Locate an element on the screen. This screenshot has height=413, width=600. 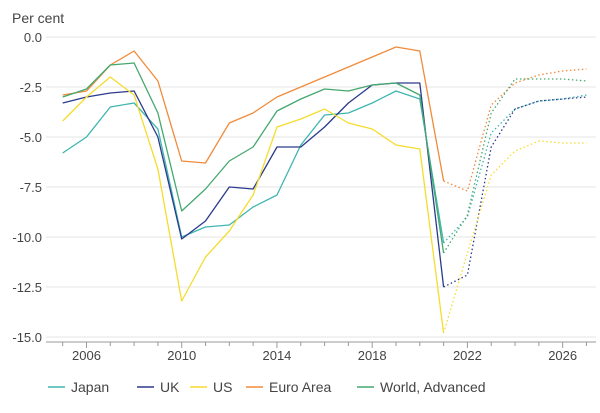
y-tick-label: -10.0 is located at coordinates (27, 237).